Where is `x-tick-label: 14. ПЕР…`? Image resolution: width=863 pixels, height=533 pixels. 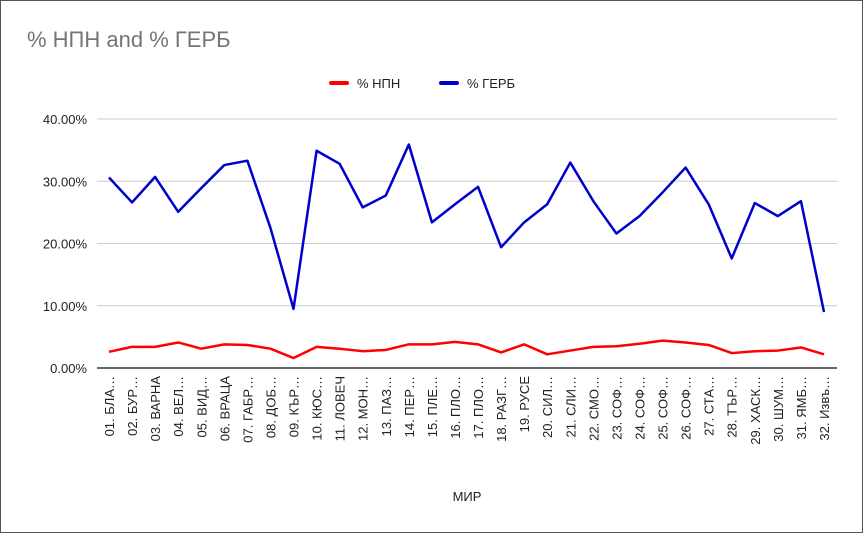
x-tick-label: 14. ПЕР… is located at coordinates (409, 406).